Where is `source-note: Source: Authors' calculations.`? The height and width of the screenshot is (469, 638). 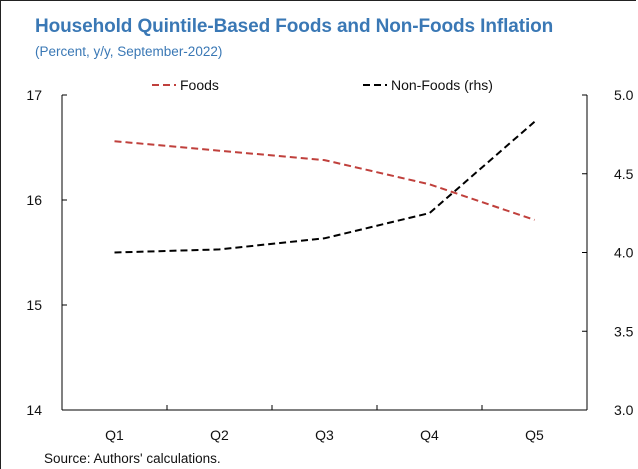
source-note: Source: Authors' calculations. is located at coordinates (132, 458).